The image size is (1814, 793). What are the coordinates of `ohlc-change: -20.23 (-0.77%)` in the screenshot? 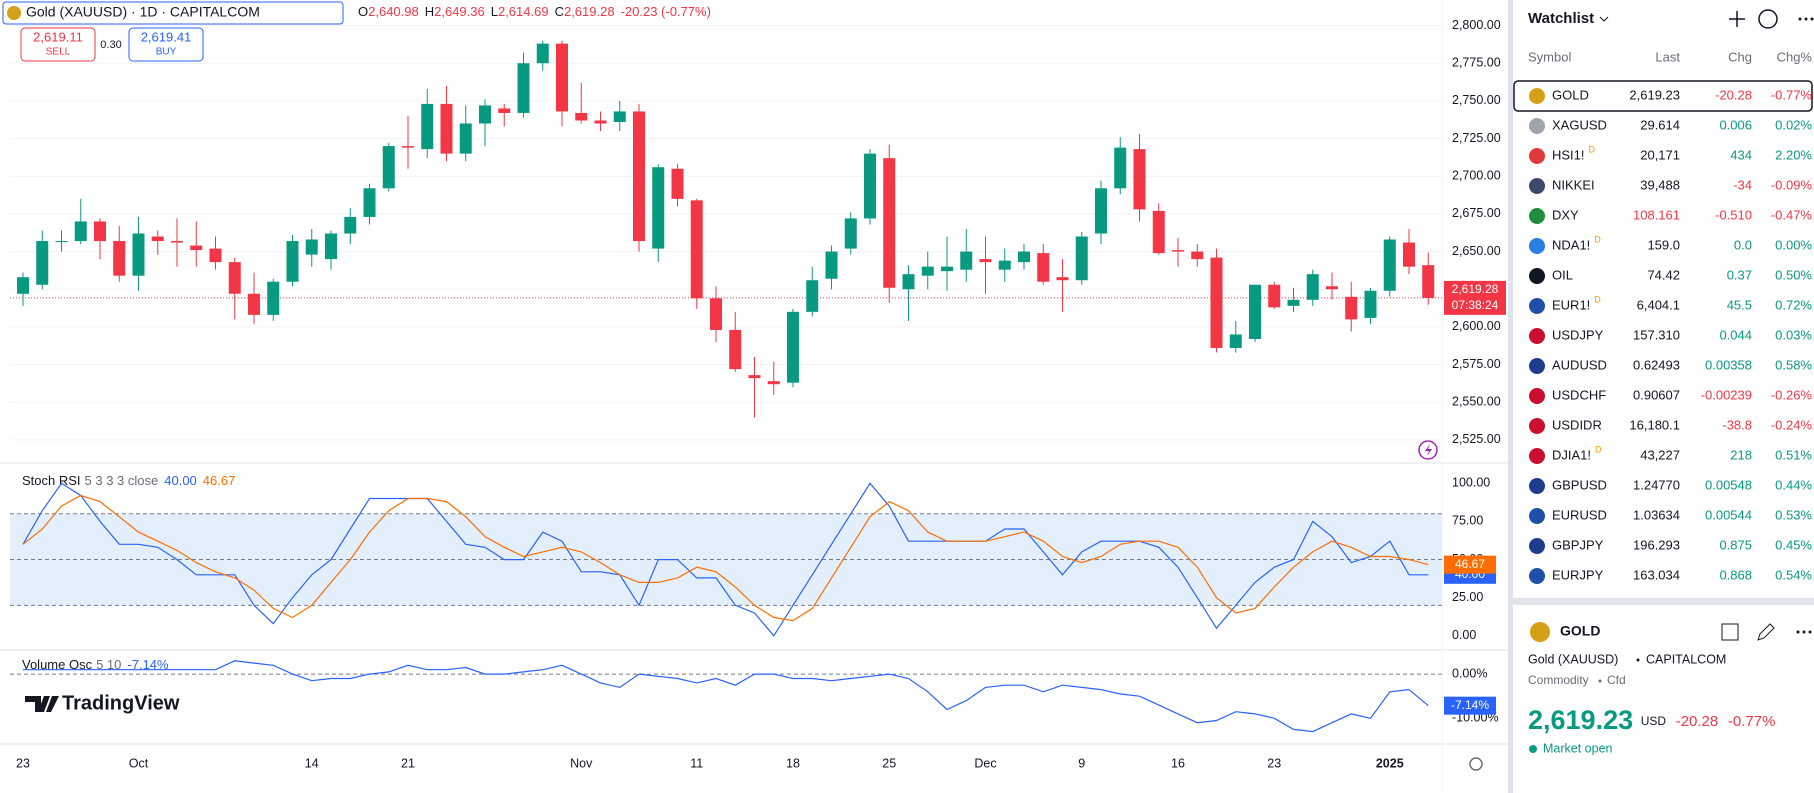 It's located at (666, 11).